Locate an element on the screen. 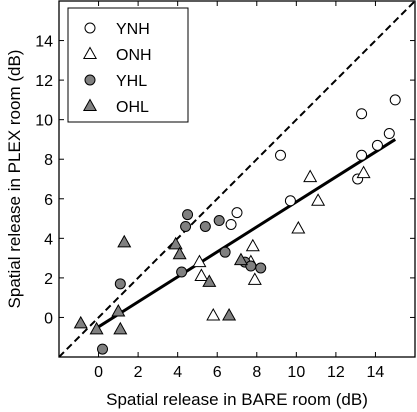  legend-label-onh: ONH is located at coordinates (134, 55).